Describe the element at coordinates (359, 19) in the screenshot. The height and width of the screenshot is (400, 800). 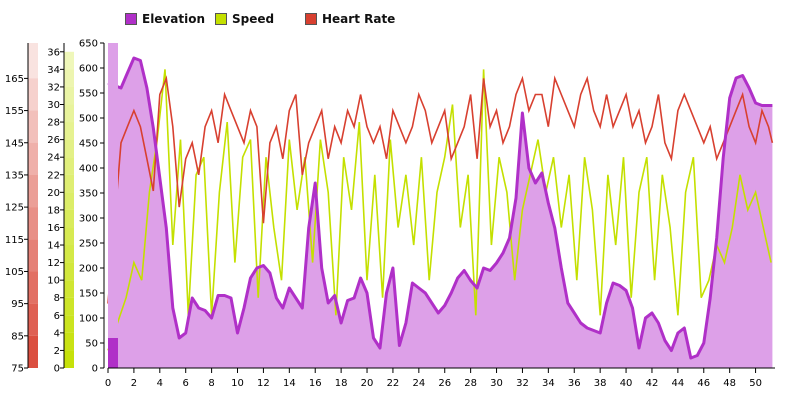
I see `legend-label: Heart Rate` at that location.